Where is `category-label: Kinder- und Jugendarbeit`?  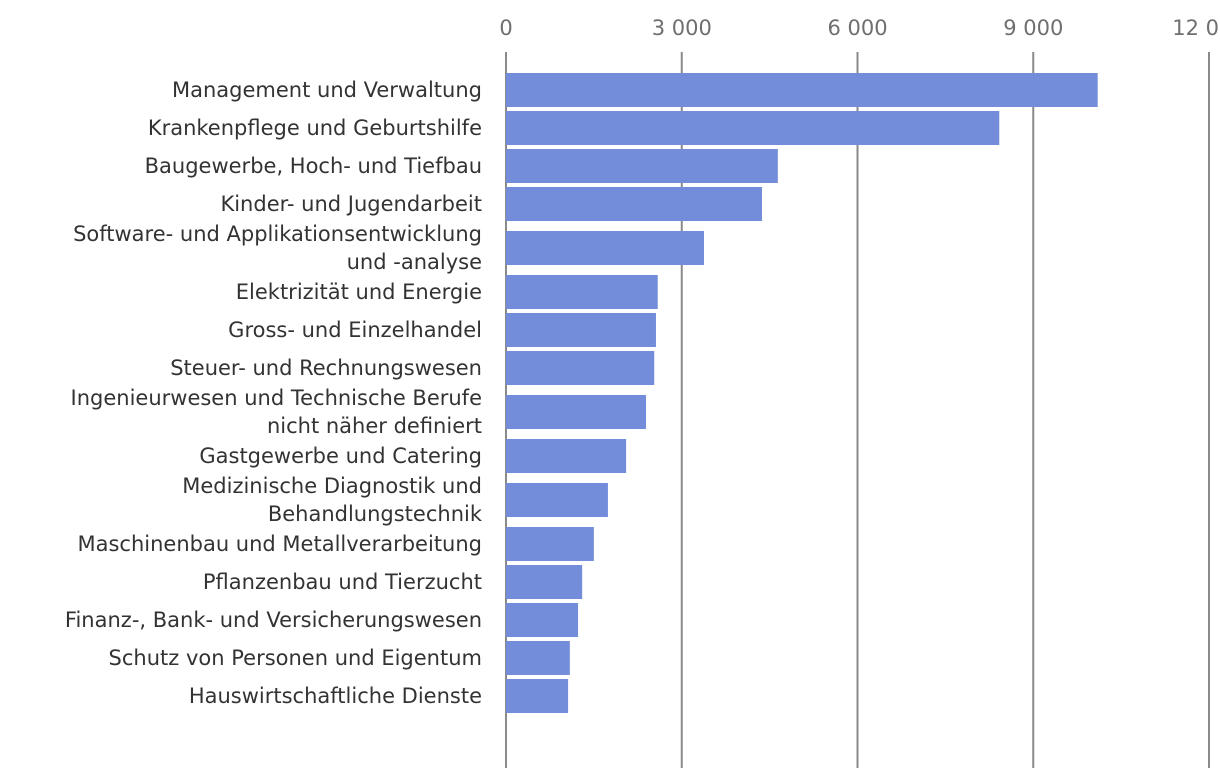
category-label: Kinder- und Jugendarbeit is located at coordinates (351, 204).